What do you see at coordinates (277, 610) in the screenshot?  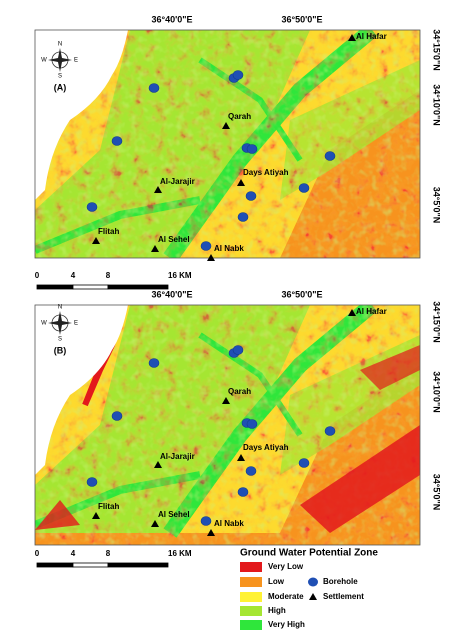 I see `legend-label: High` at bounding box center [277, 610].